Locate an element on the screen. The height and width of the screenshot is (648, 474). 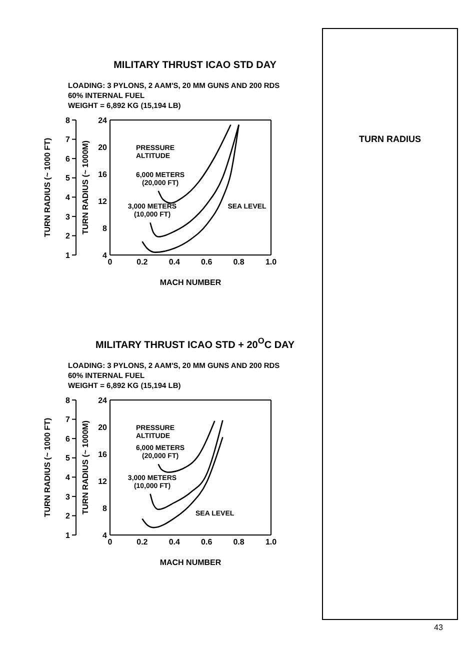
text: 43 is located at coordinates (438, 627).